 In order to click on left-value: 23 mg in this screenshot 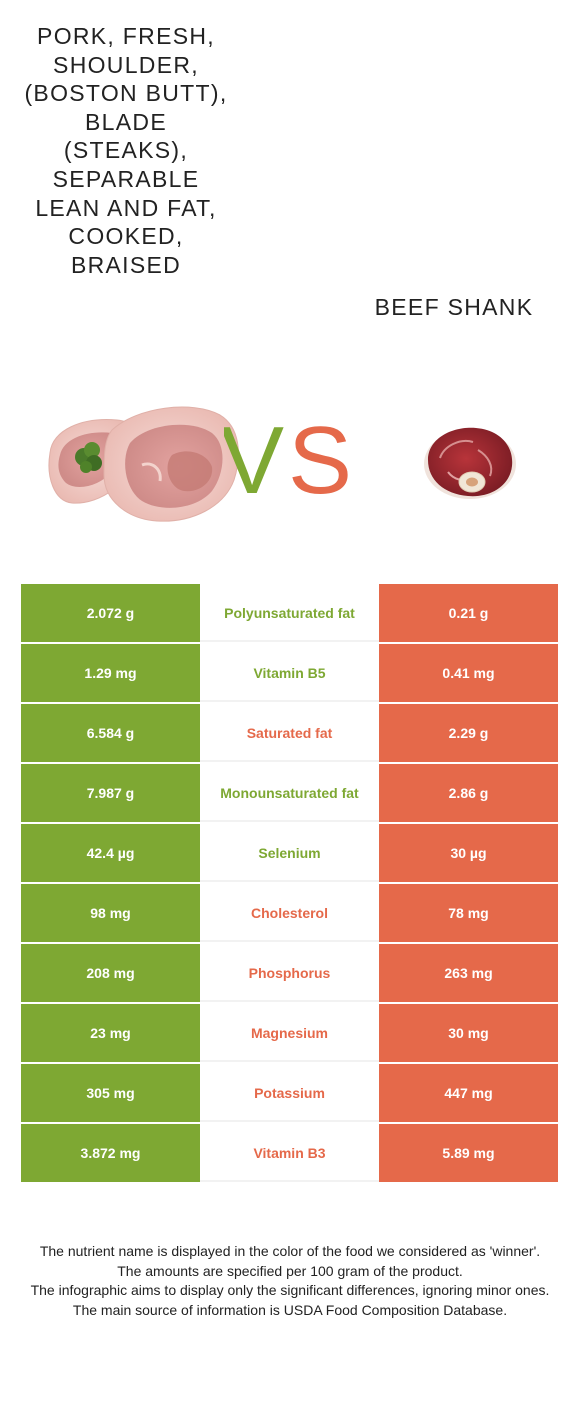, I will do `click(110, 1033)`.